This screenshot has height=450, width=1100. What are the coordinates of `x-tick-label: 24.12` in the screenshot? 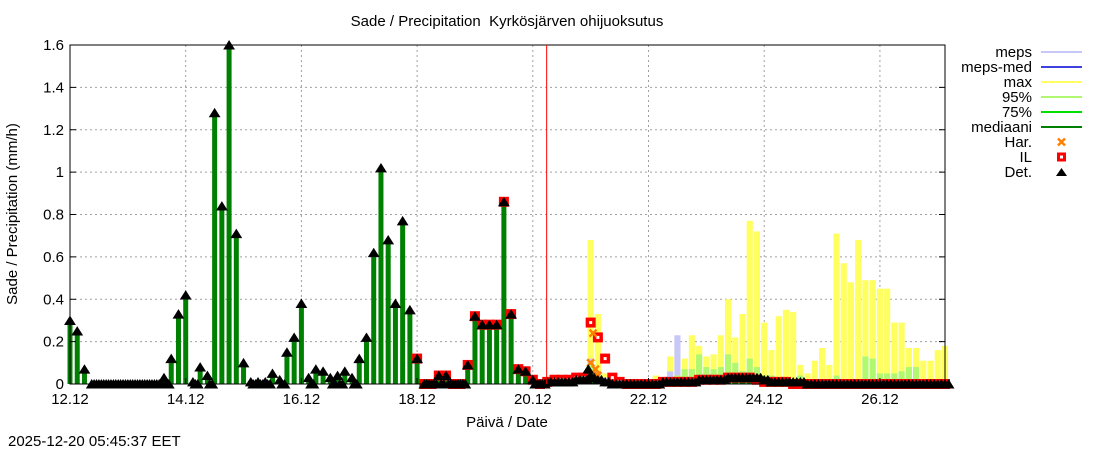 It's located at (764, 399).